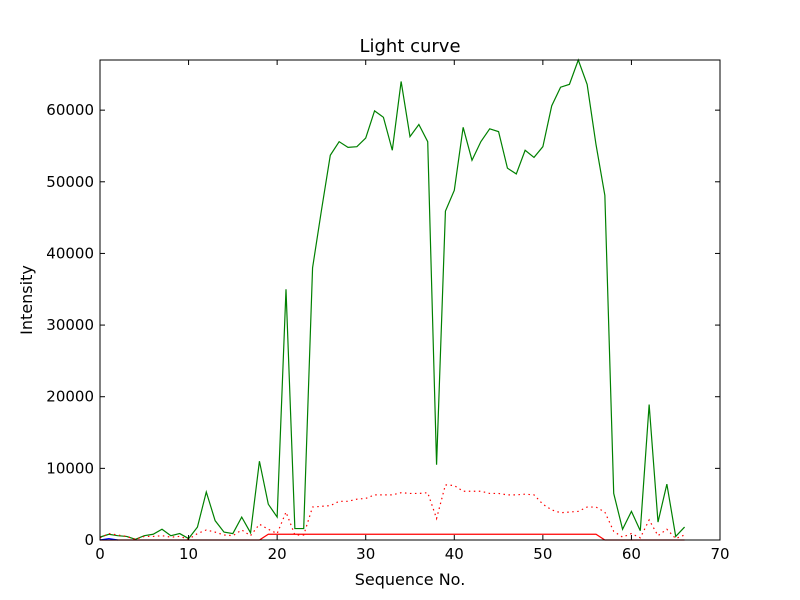 The width and height of the screenshot is (800, 600). I want to click on y-axis-label: Intensity, so click(26, 300).